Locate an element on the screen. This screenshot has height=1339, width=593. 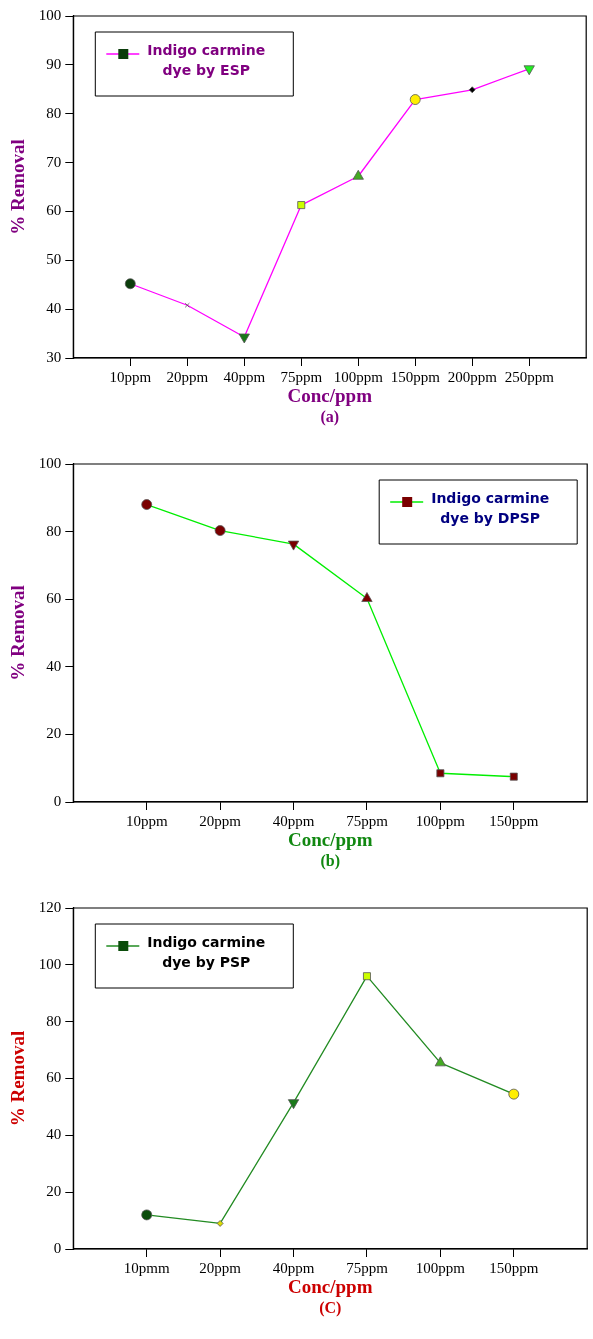
y-tick-label: 30 is located at coordinates (54, 356).